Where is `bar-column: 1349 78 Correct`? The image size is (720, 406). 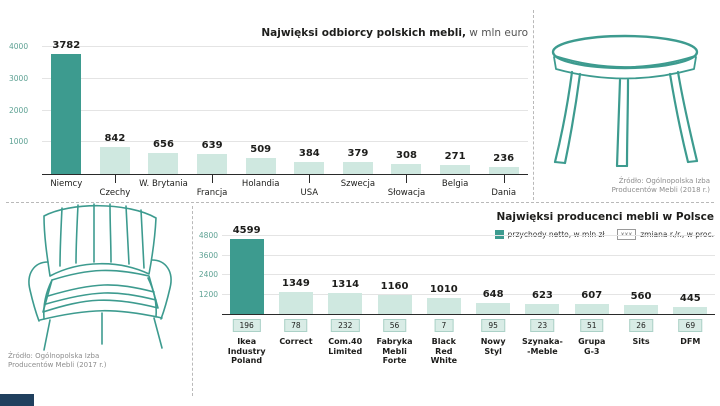 bar-column: 1349 78 Correct is located at coordinates (295, 291).